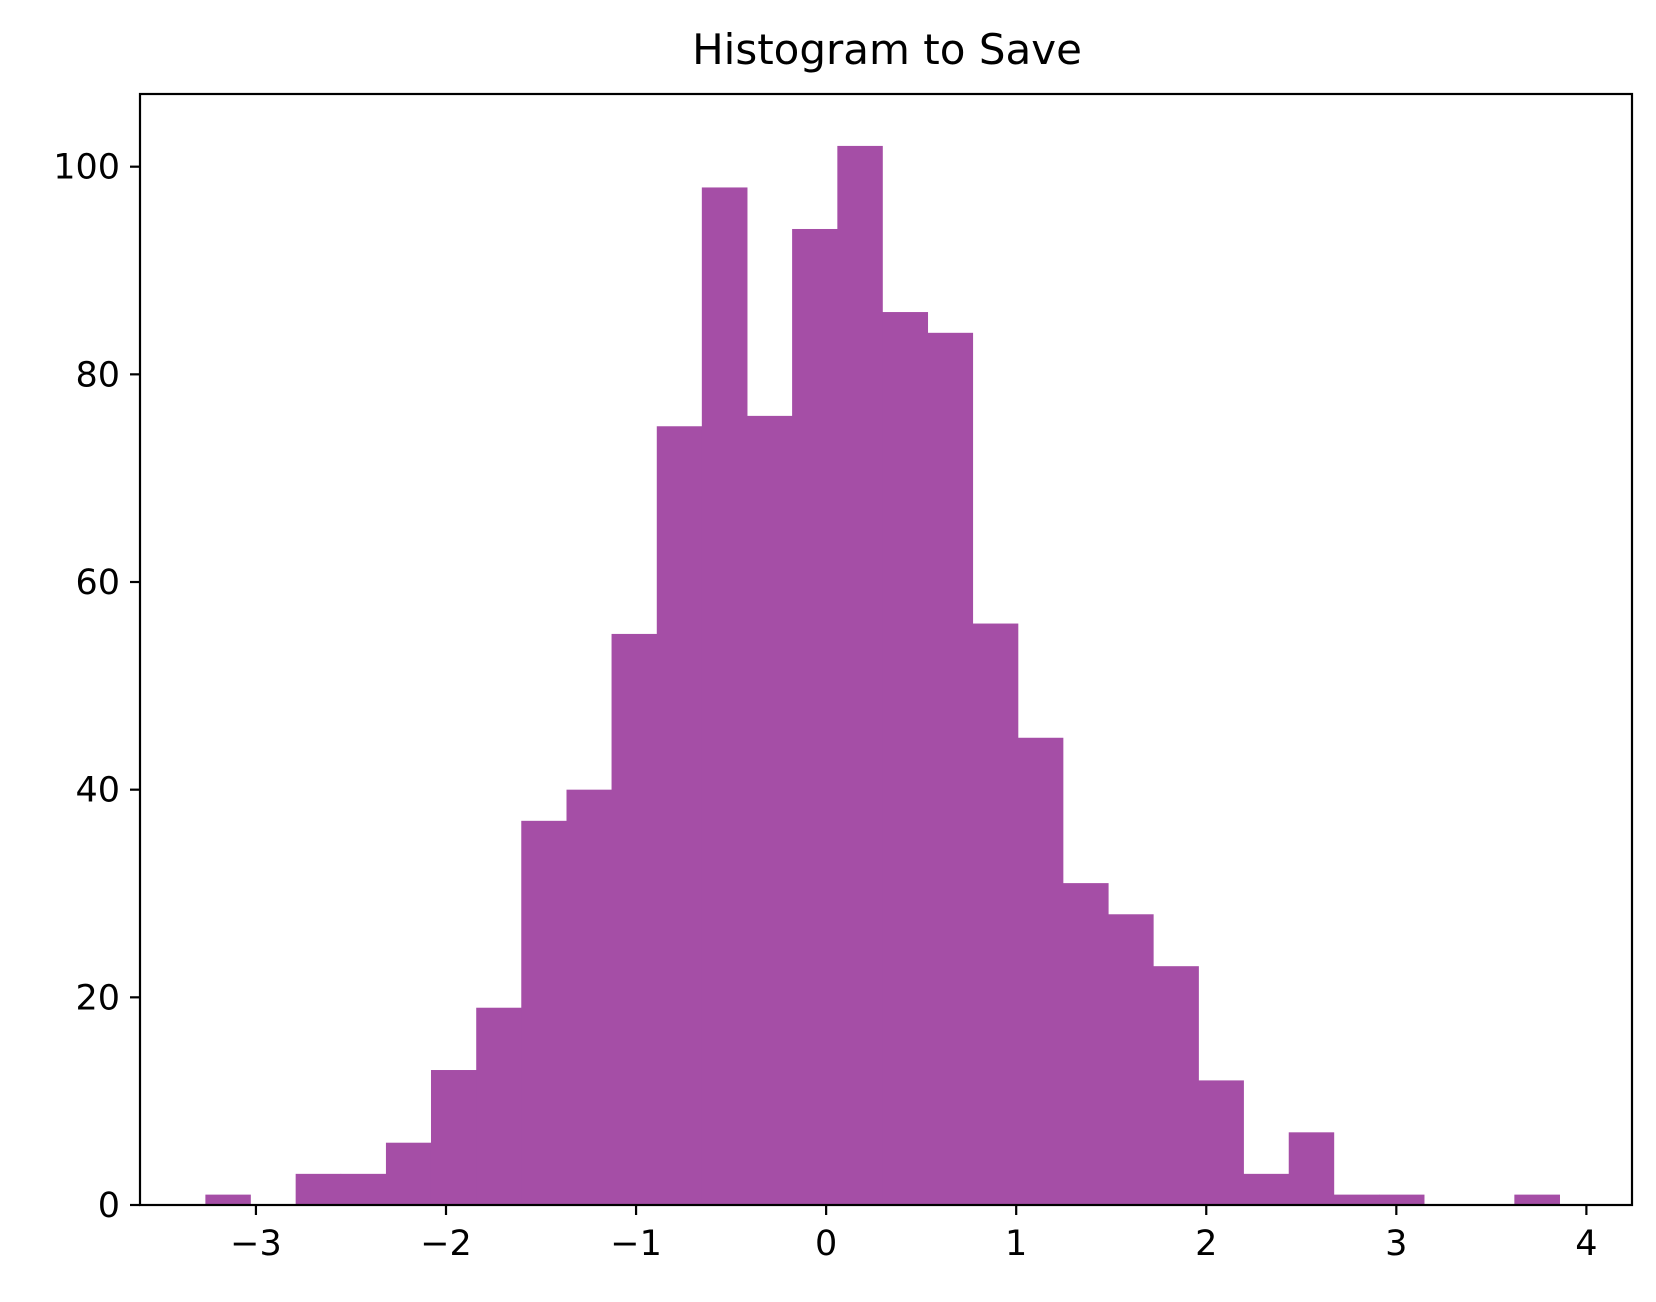 The width and height of the screenshot is (1656, 1302). I want to click on y-tick-label: 20, so click(97, 998).